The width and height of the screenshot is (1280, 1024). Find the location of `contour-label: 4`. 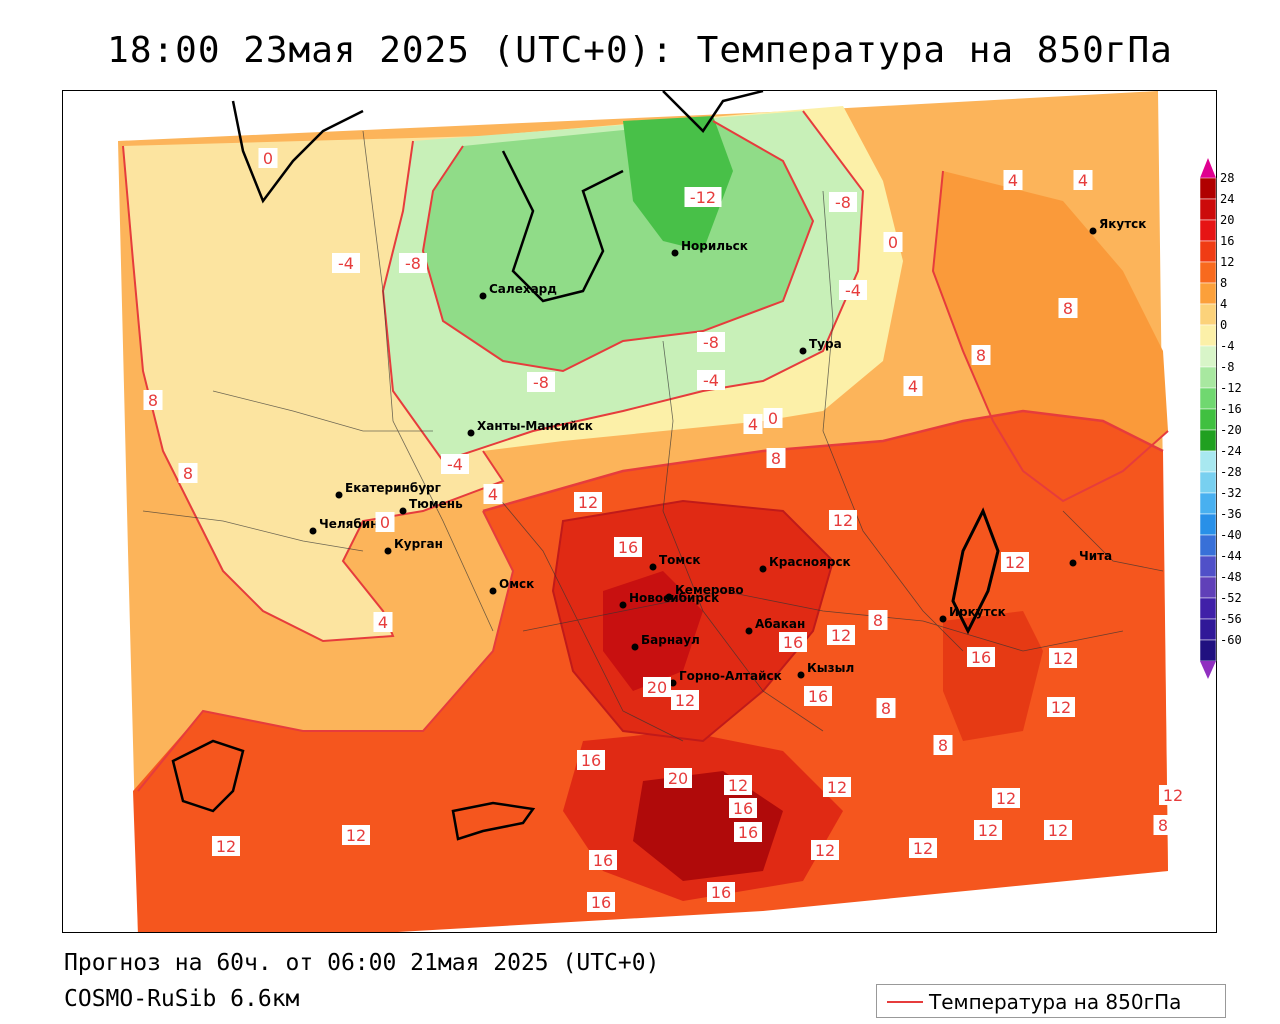

contour-label: 4 is located at coordinates (383, 622).